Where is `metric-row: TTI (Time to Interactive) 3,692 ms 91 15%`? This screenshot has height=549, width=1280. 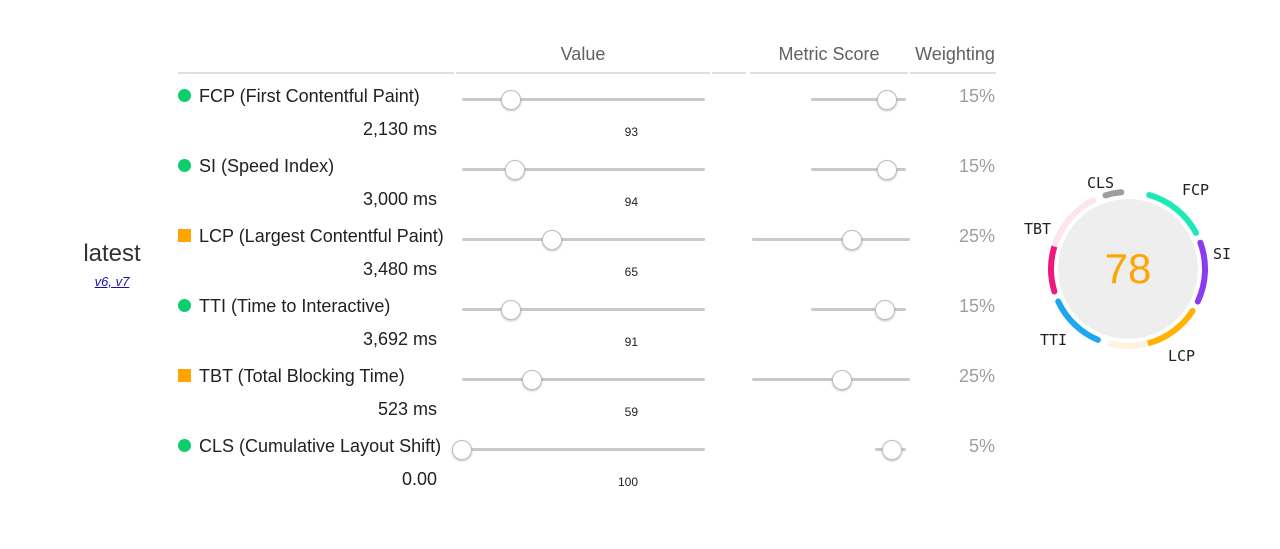 metric-row: TTI (Time to Interactive) 3,692 ms 91 15% is located at coordinates (505, 337).